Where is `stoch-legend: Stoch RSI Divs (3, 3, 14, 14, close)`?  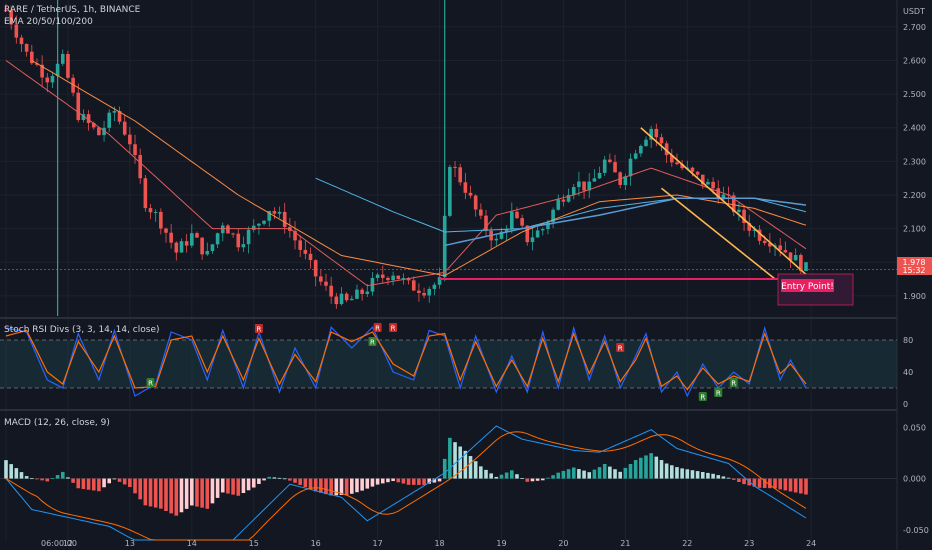 stoch-legend: Stoch RSI Divs (3, 3, 14, 14, close) is located at coordinates (82, 330).